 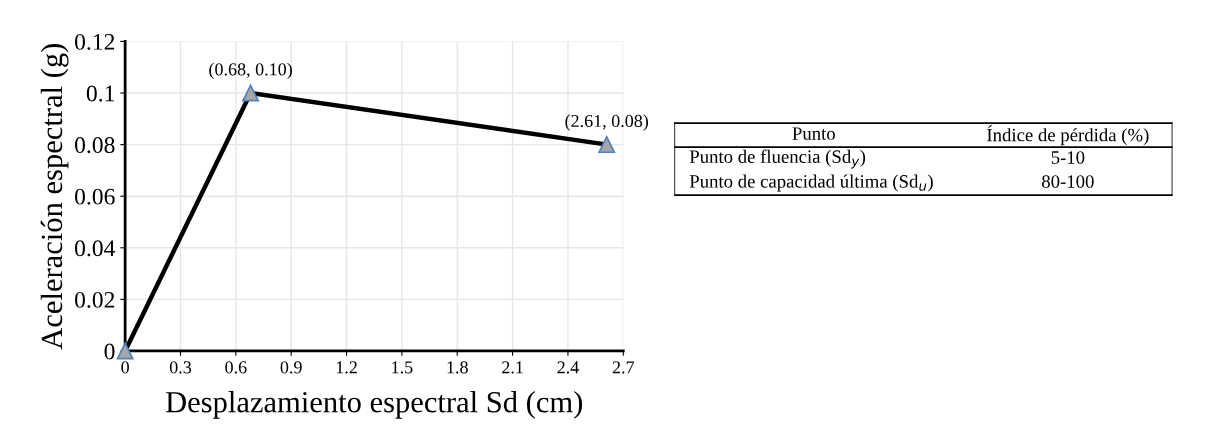 I want to click on y-tick-label: 0.12, so click(x=95, y=41).